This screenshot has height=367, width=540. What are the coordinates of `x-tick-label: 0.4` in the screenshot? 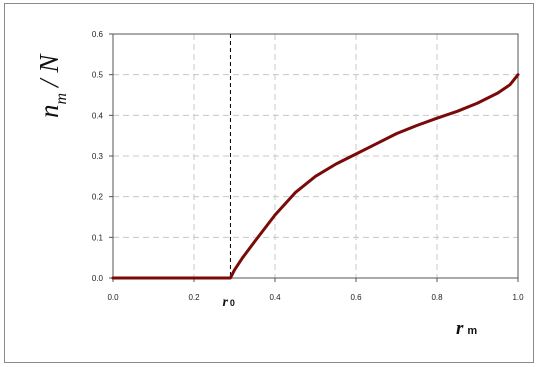 It's located at (275, 297).